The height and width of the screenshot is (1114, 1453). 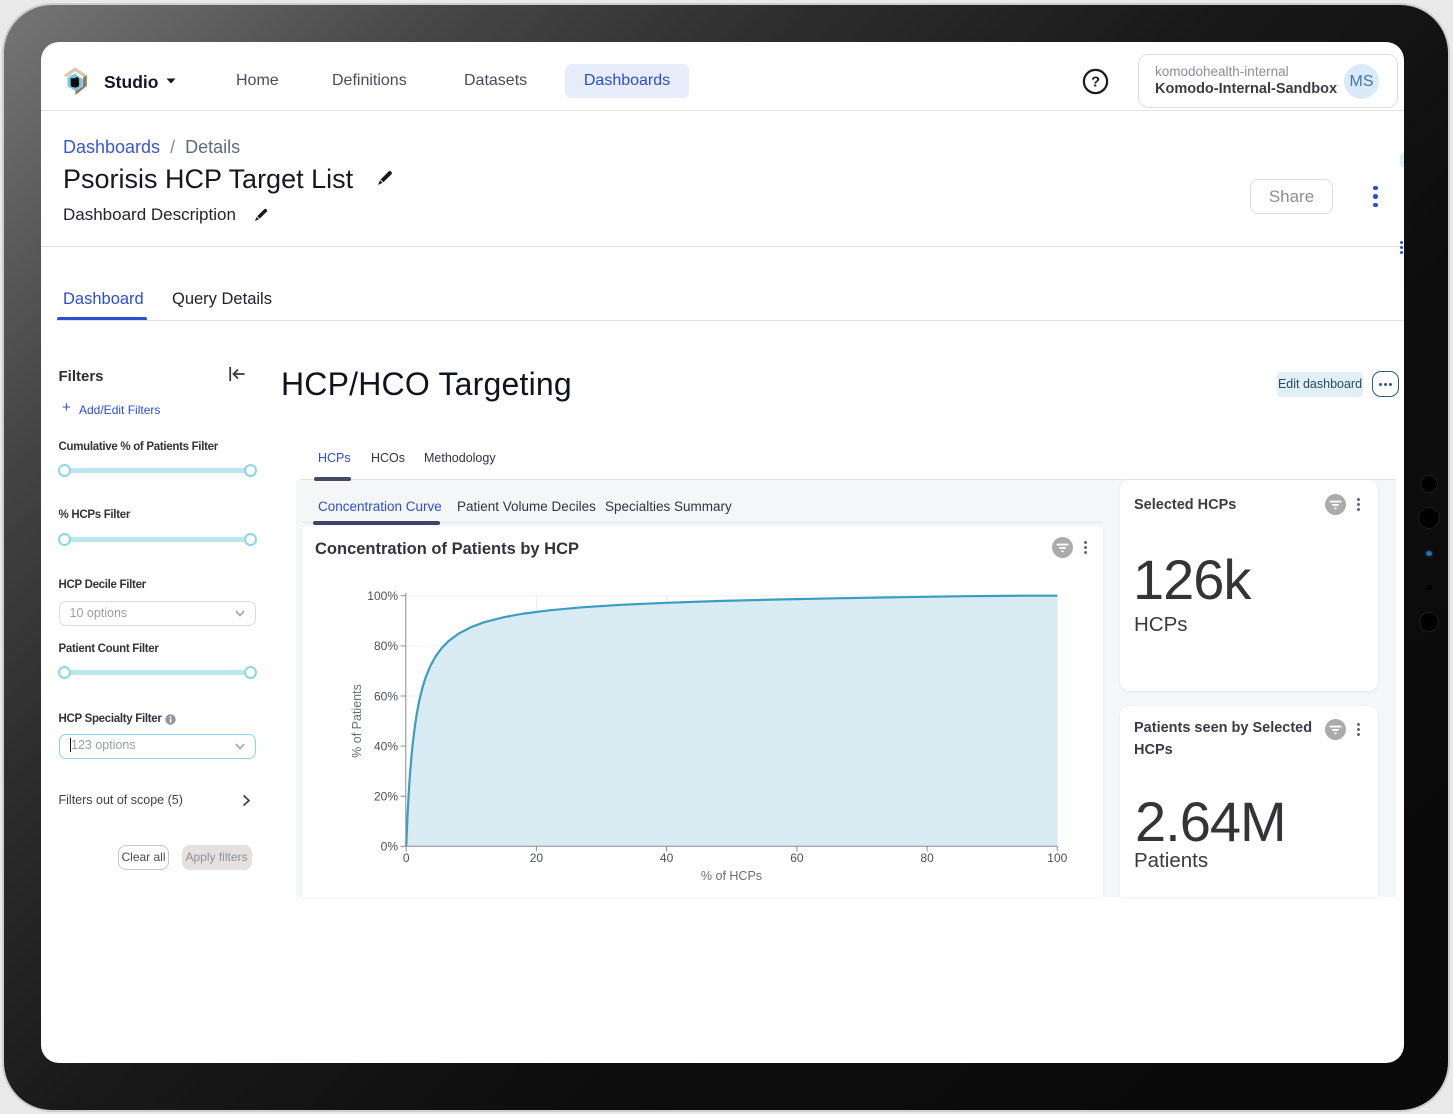 What do you see at coordinates (382, 596) in the screenshot?
I see `svg-text: 100%` at bounding box center [382, 596].